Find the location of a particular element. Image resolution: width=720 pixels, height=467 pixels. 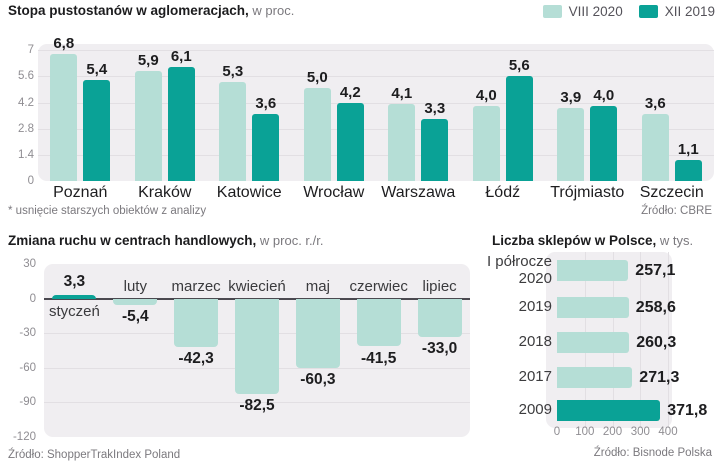

bar-value-label: 3,9 is located at coordinates (571, 98).